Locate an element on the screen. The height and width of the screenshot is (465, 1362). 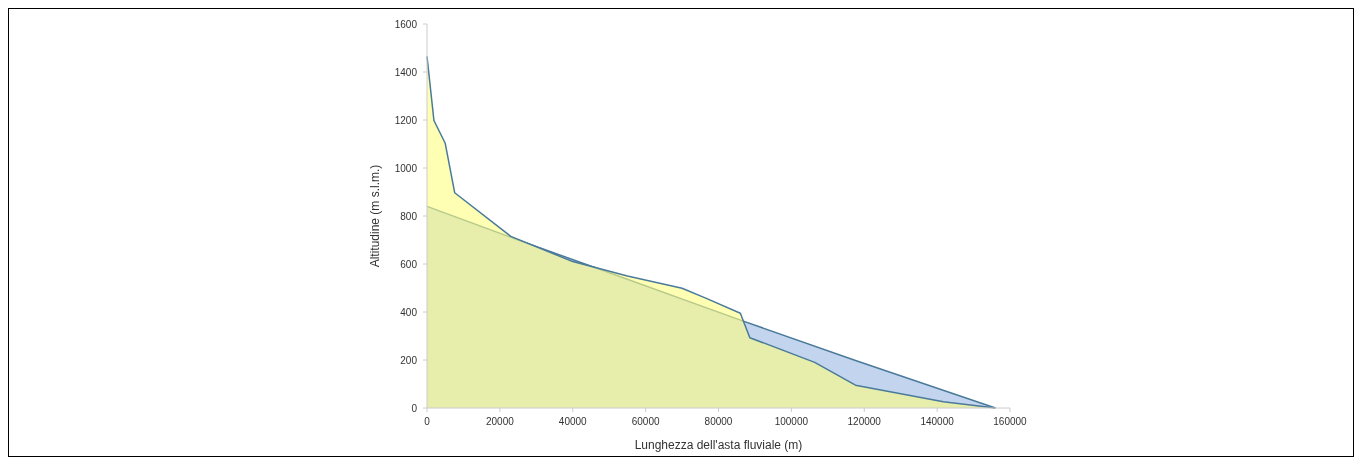
x-tick-label: 60000 is located at coordinates (645, 421).